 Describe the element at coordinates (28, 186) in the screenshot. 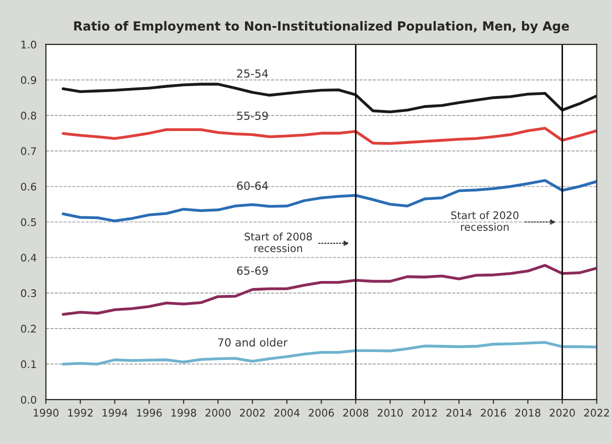

I see `y-tick-label: 0.6` at that location.